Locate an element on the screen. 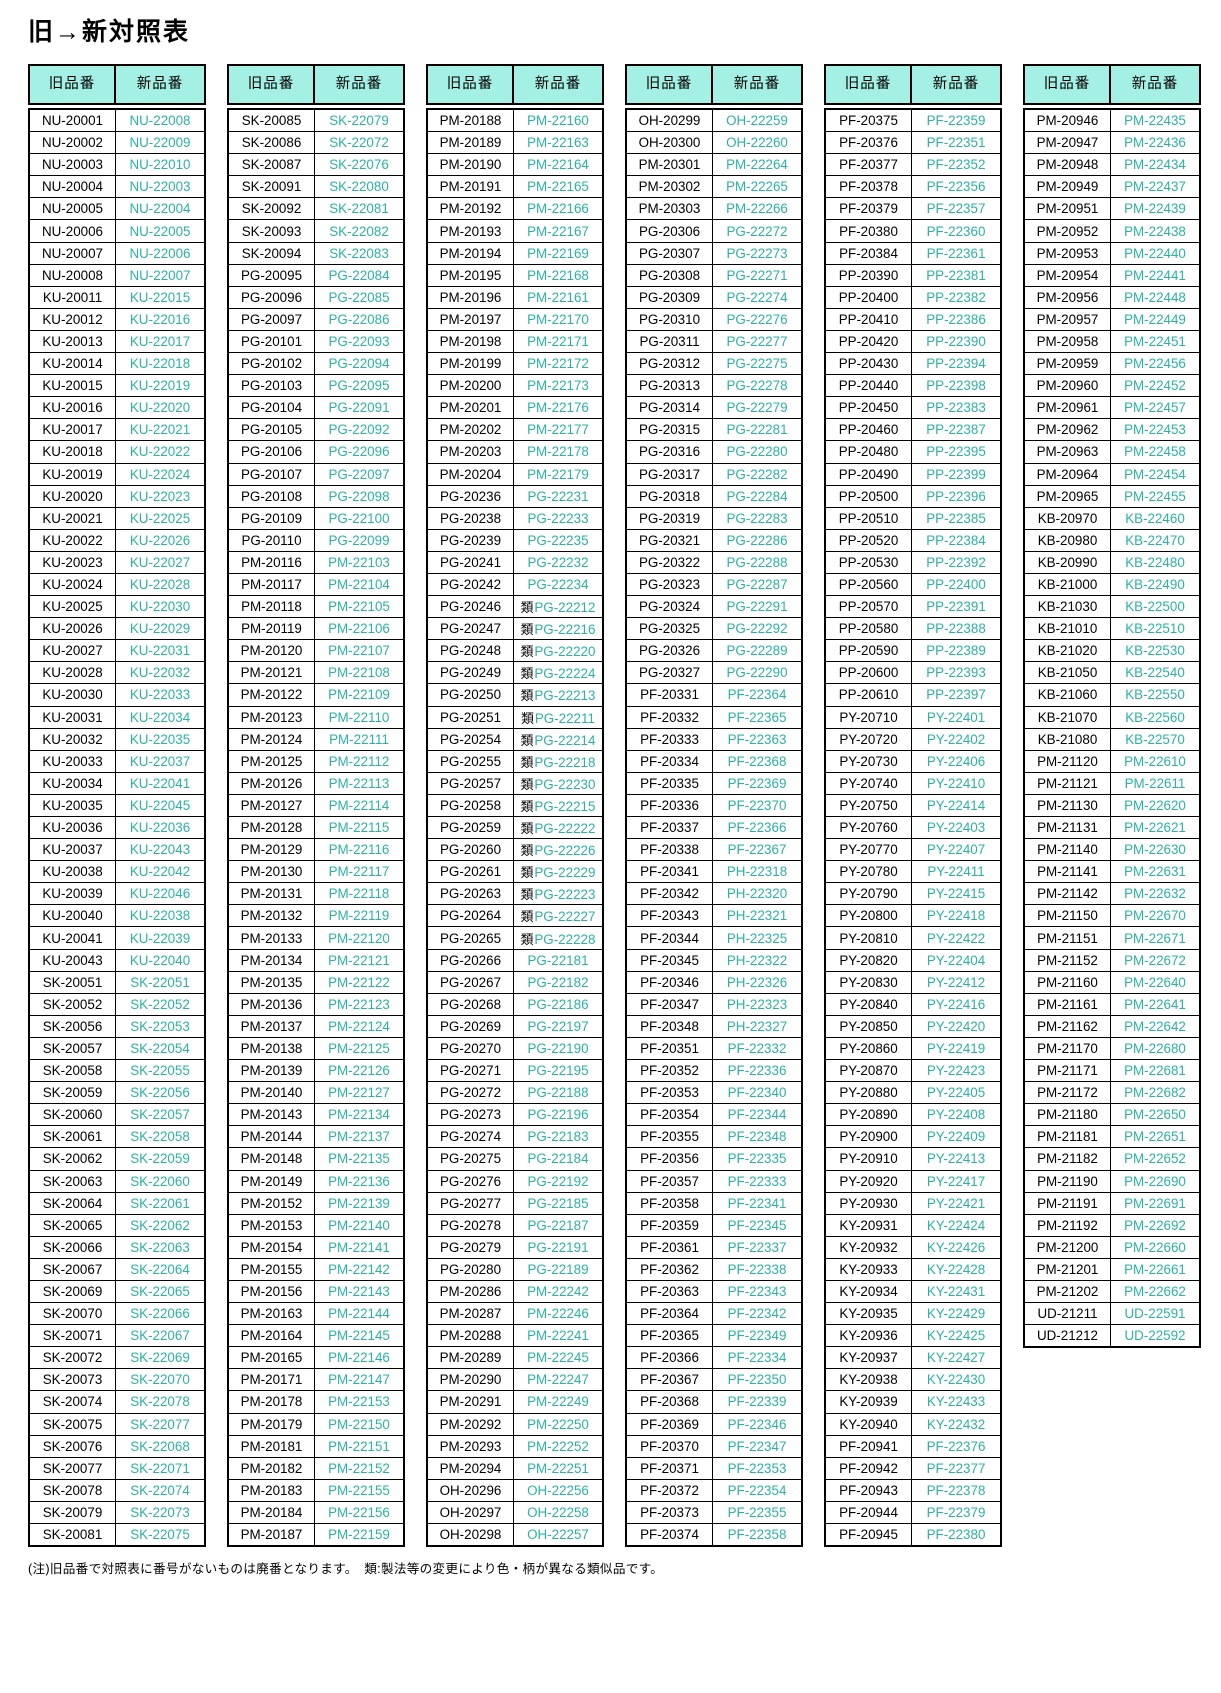  new-part-number: PM-22660 is located at coordinates (1155, 1247).